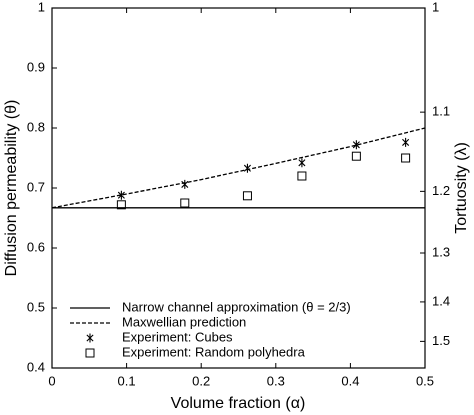  What do you see at coordinates (350, 380) in the screenshot?
I see `x-tick-label: 0.4` at bounding box center [350, 380].